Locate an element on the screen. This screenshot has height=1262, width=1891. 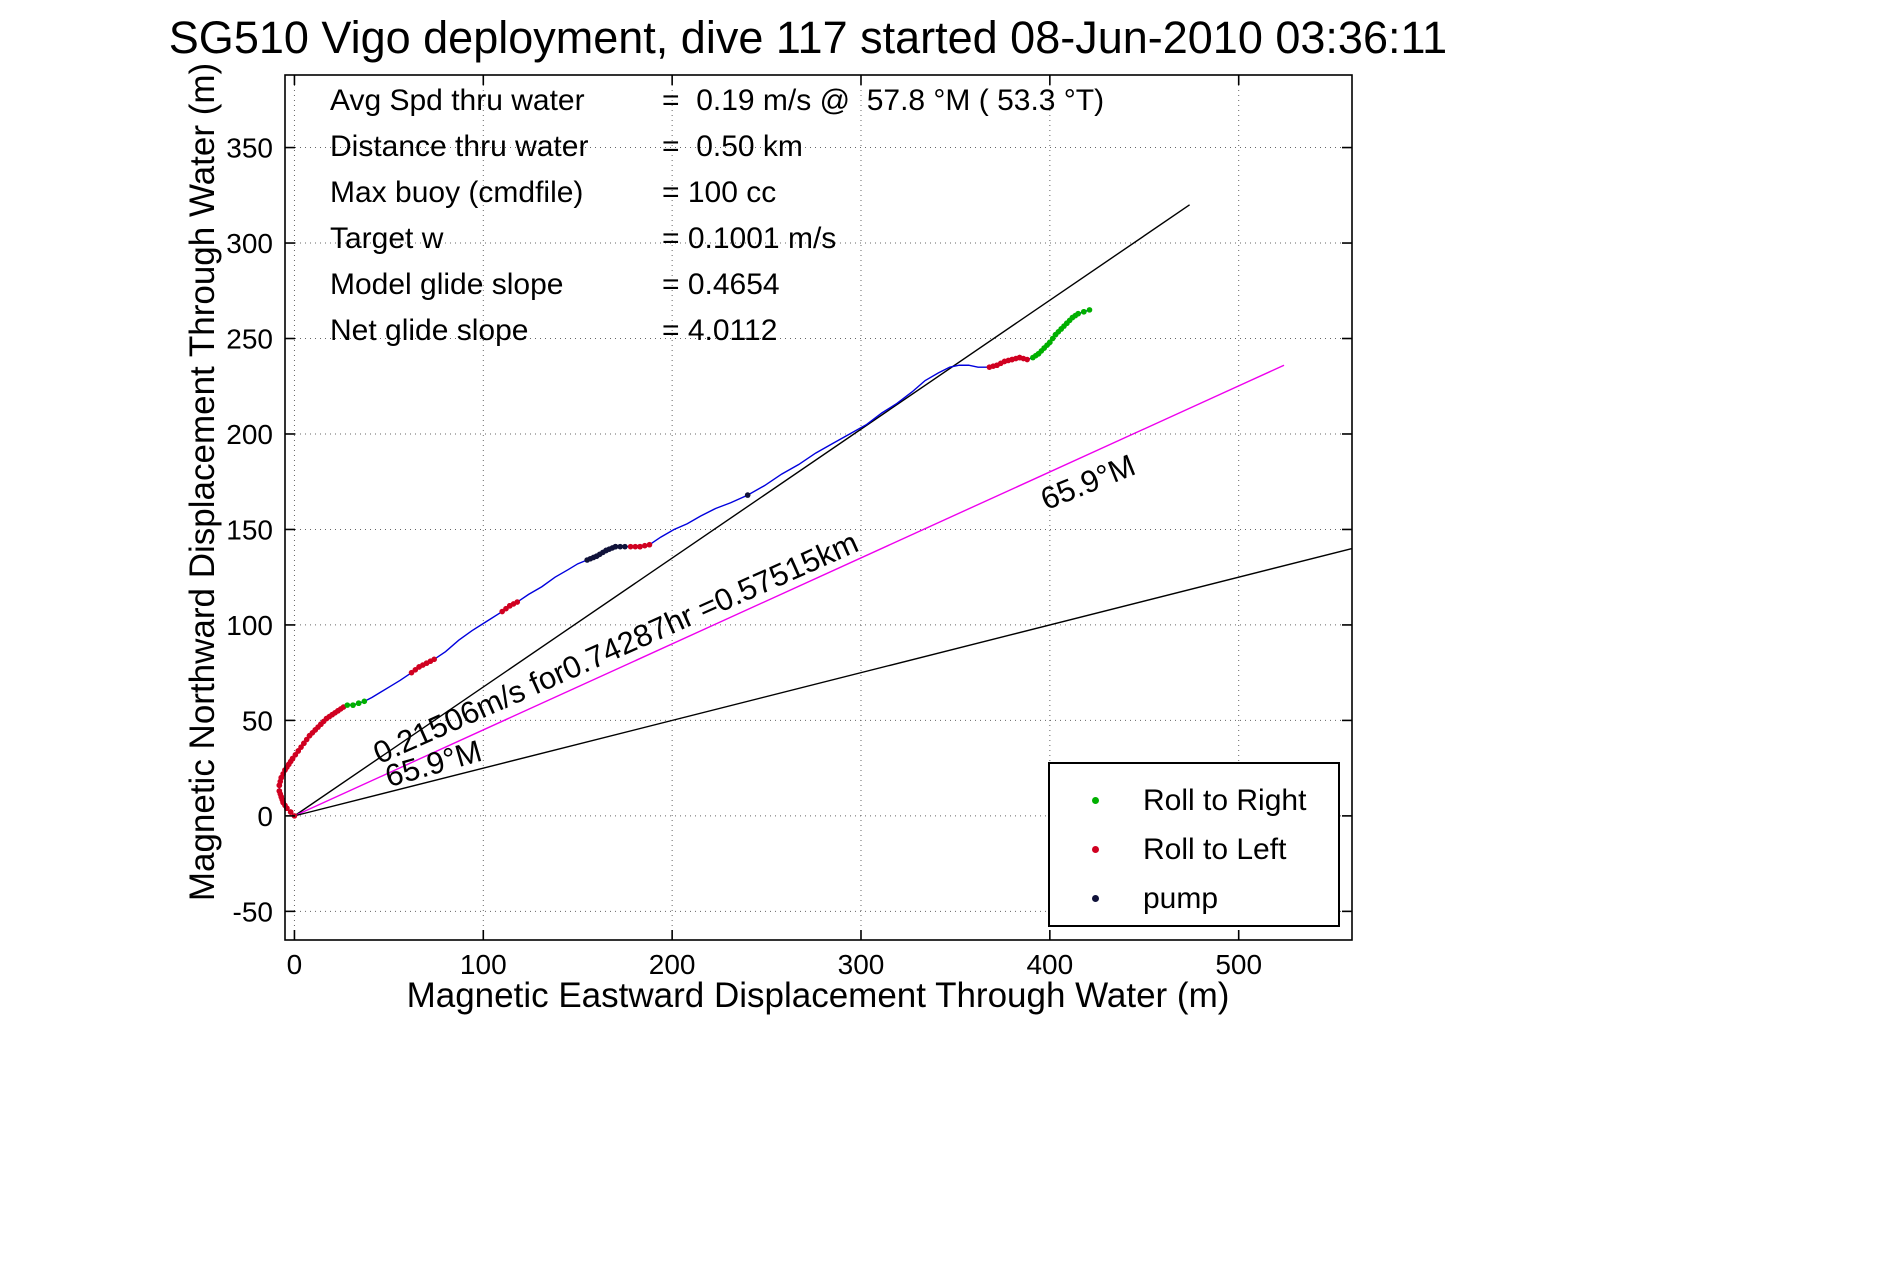
legend-item: Roll to Left is located at coordinates (1194, 849).